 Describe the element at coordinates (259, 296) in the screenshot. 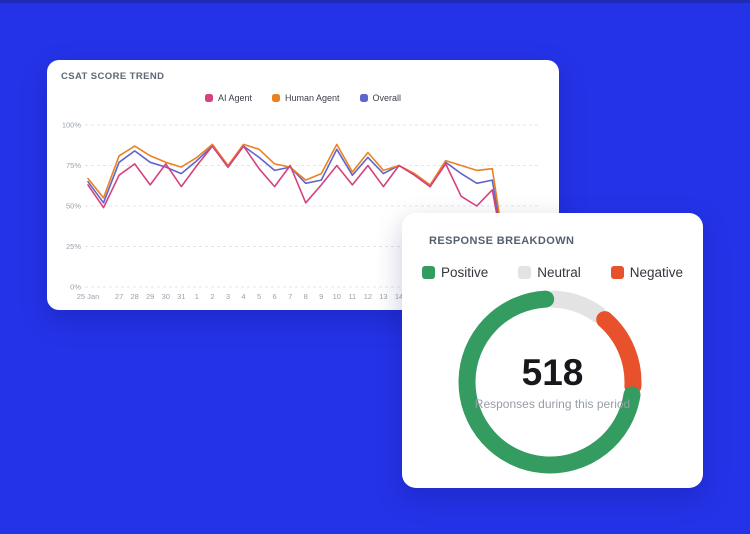

I see `x-axis-tick: 5` at that location.